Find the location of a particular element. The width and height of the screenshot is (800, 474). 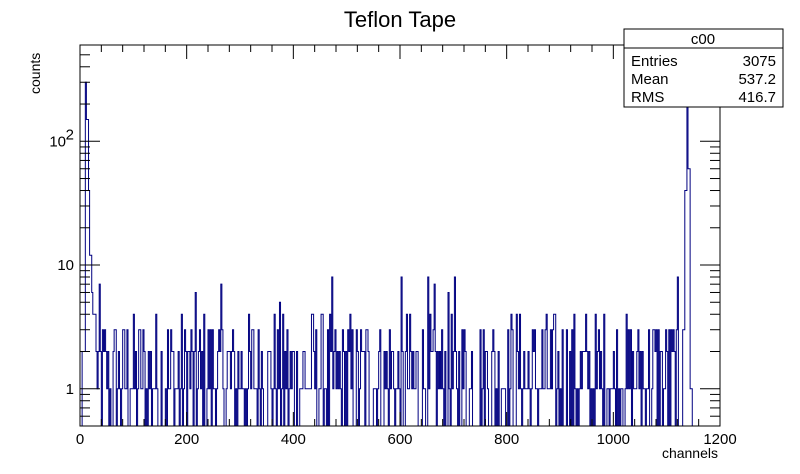

y-axis-label: counts is located at coordinates (35, 73).